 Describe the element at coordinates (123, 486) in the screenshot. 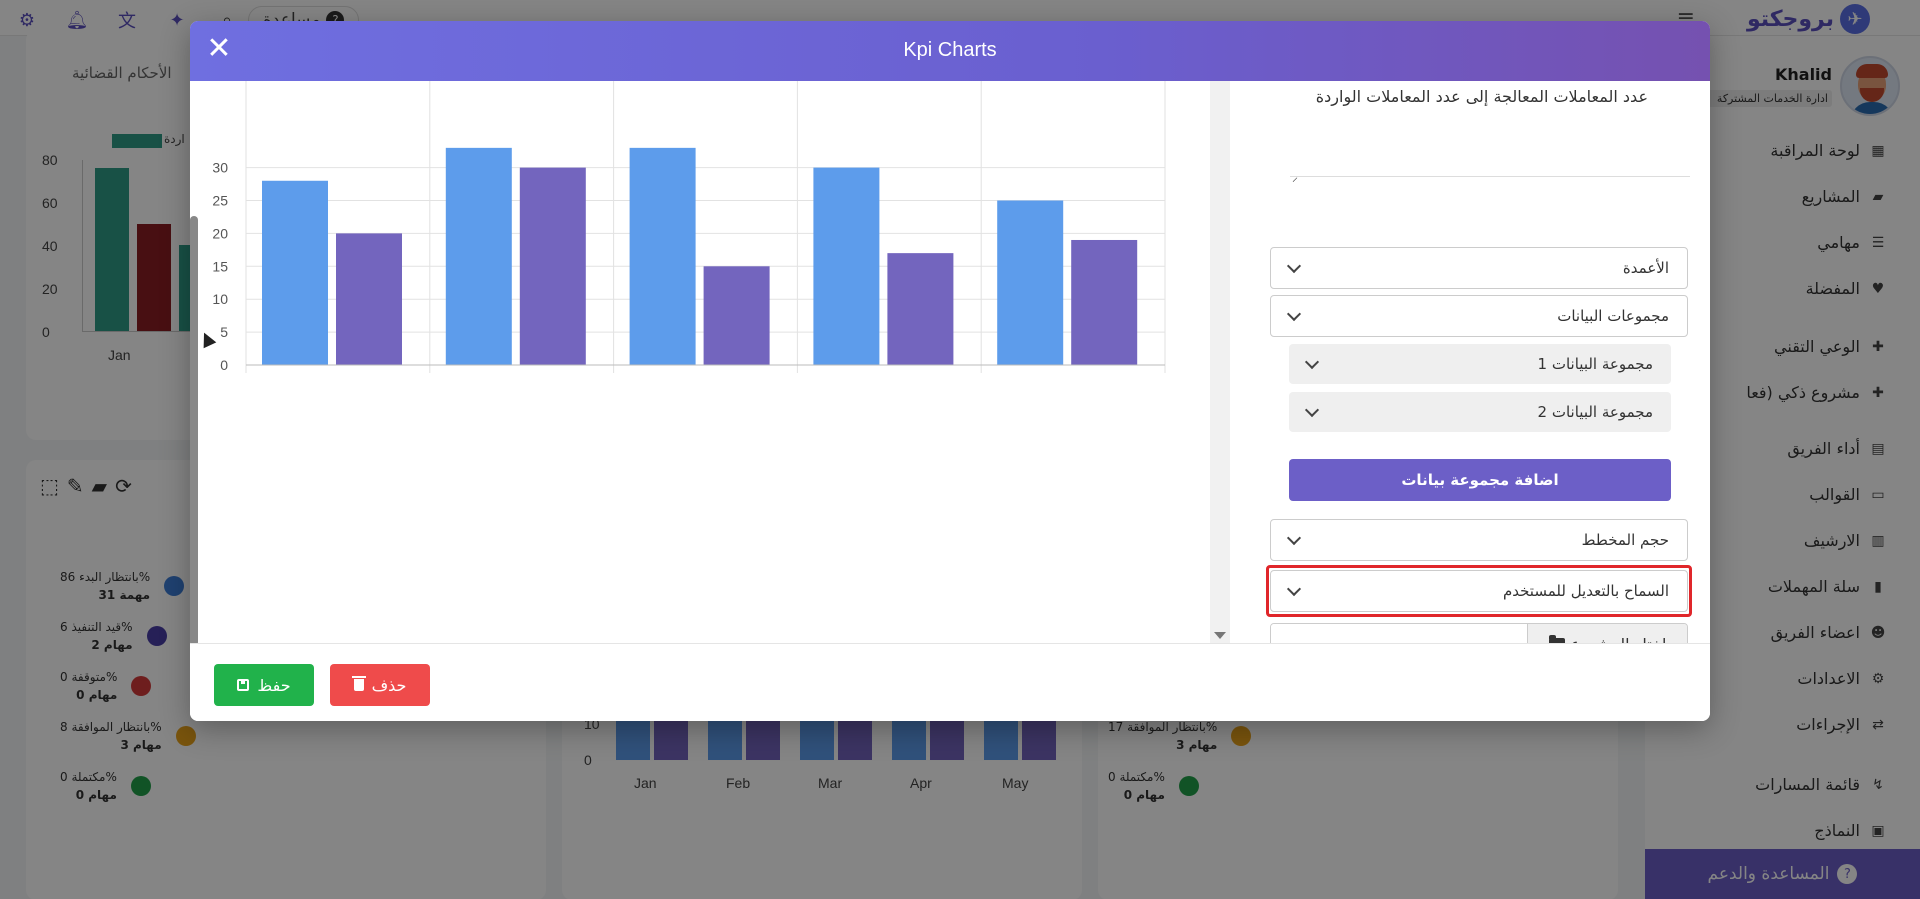

I see `refresh-icon: ⟳` at that location.